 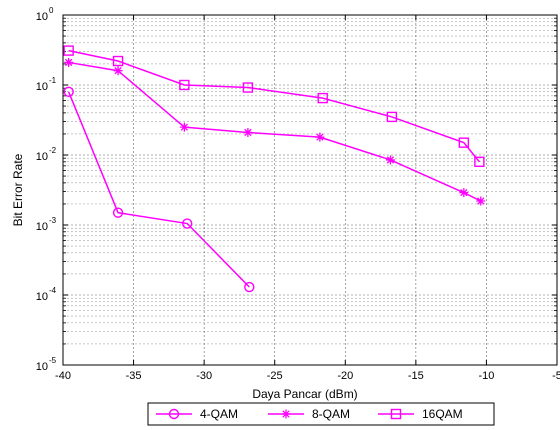 I want to click on svg-text: -2, so click(x=53, y=150).